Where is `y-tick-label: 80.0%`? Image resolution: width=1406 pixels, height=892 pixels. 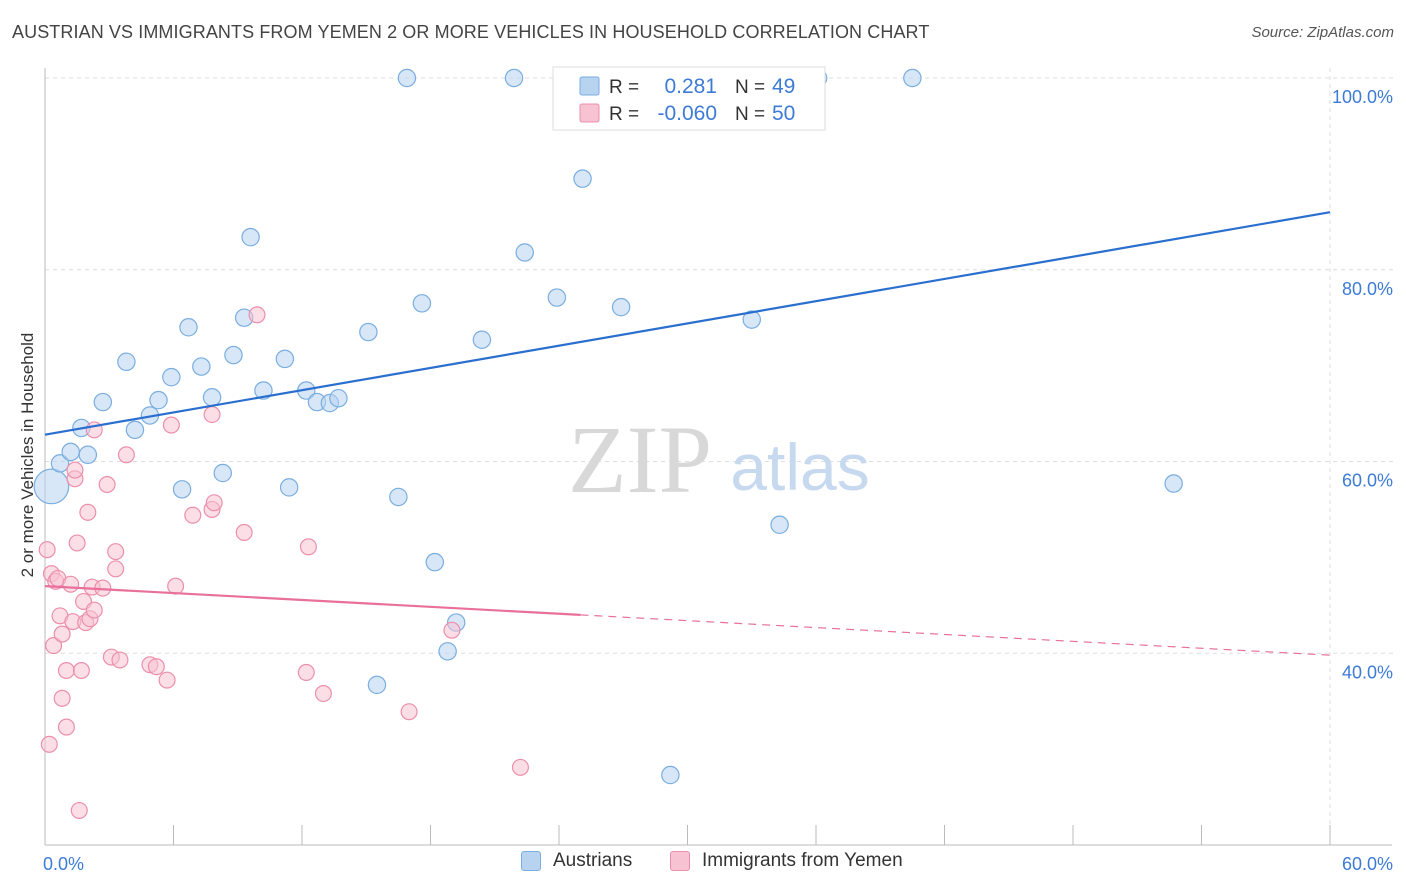 y-tick-label: 80.0% is located at coordinates (1367, 289).